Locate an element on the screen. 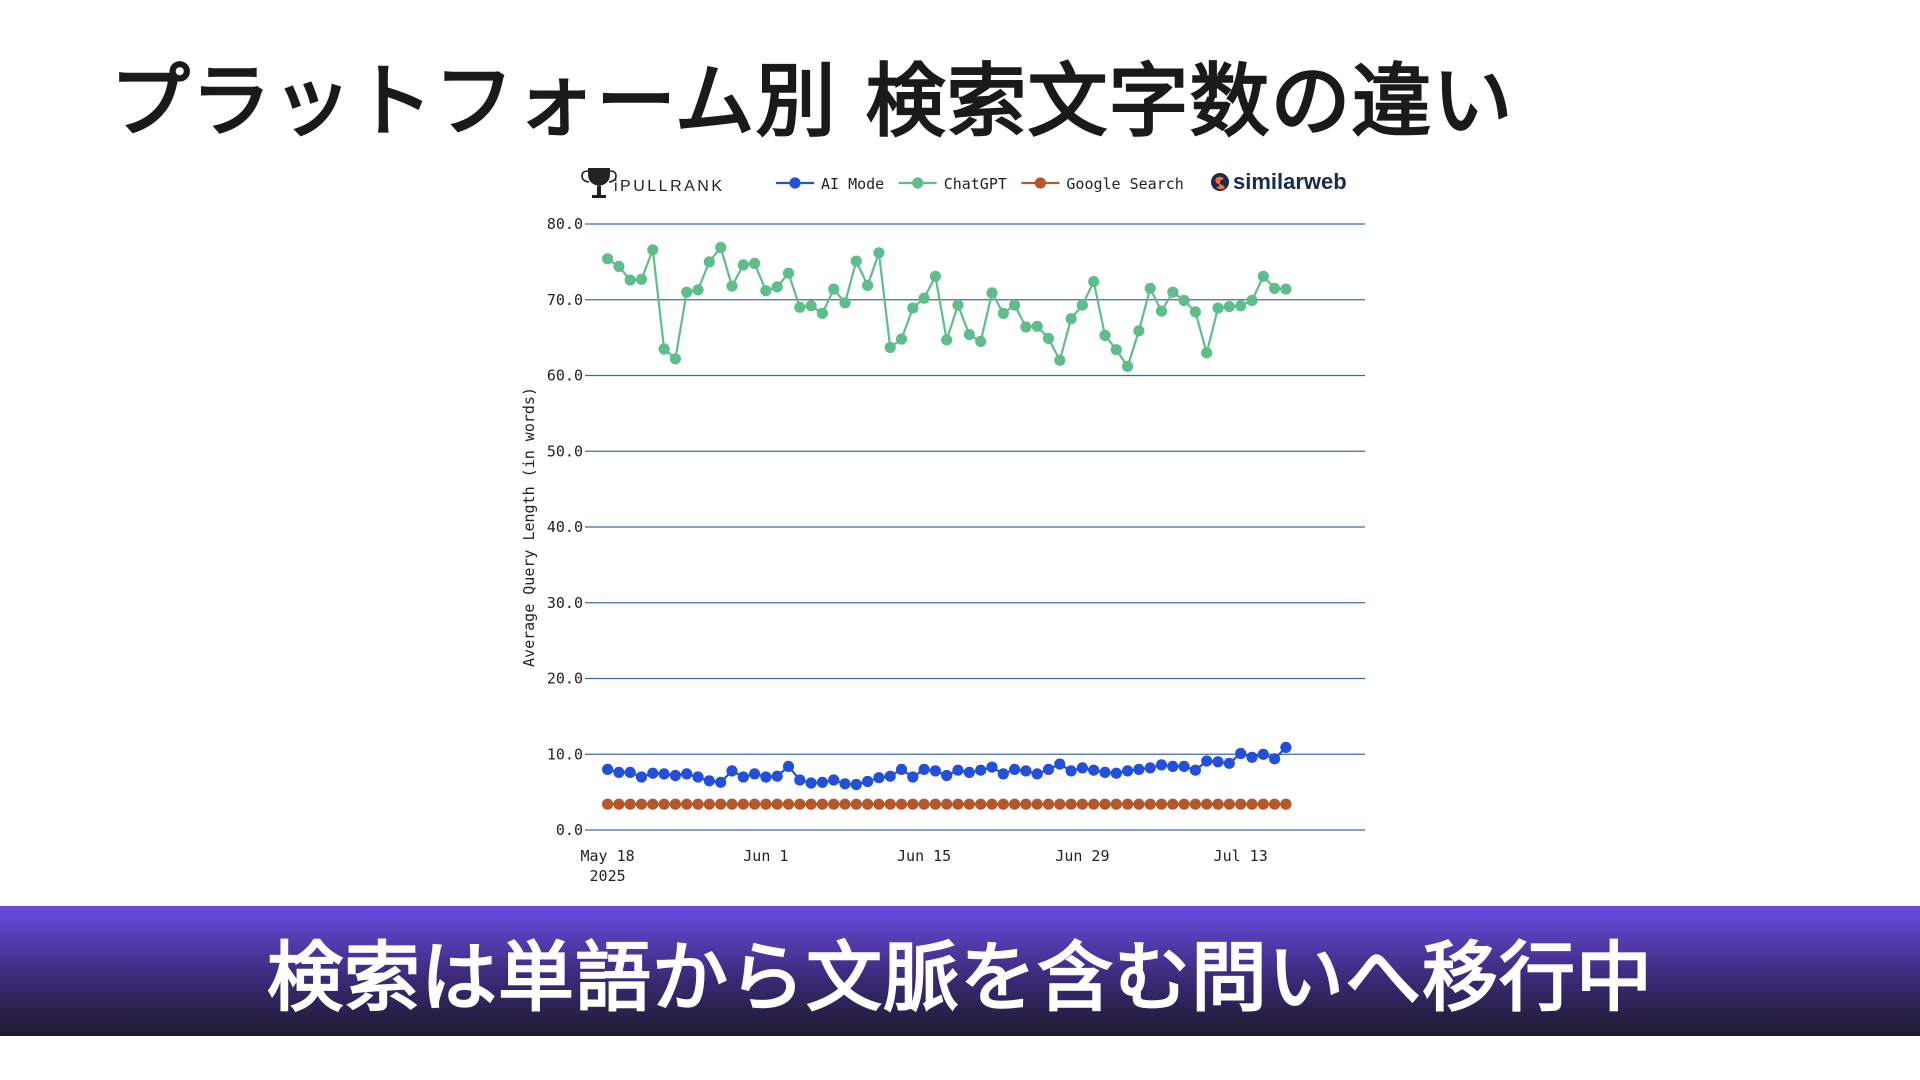 Image resolution: width=1920 pixels, height=1080 pixels. legend-item-chatgpt: ChatGPT is located at coordinates (952, 184).